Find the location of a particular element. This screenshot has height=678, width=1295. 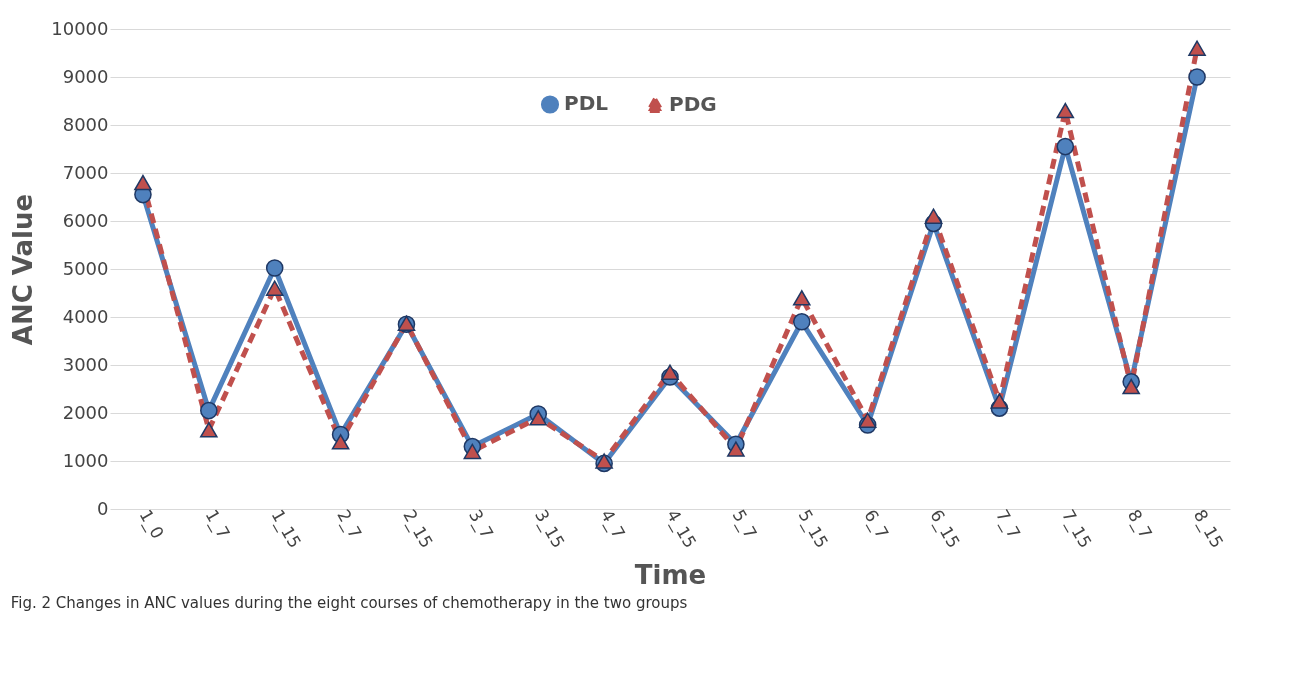

x-tick-label: 1_7 is located at coordinates (217, 524).